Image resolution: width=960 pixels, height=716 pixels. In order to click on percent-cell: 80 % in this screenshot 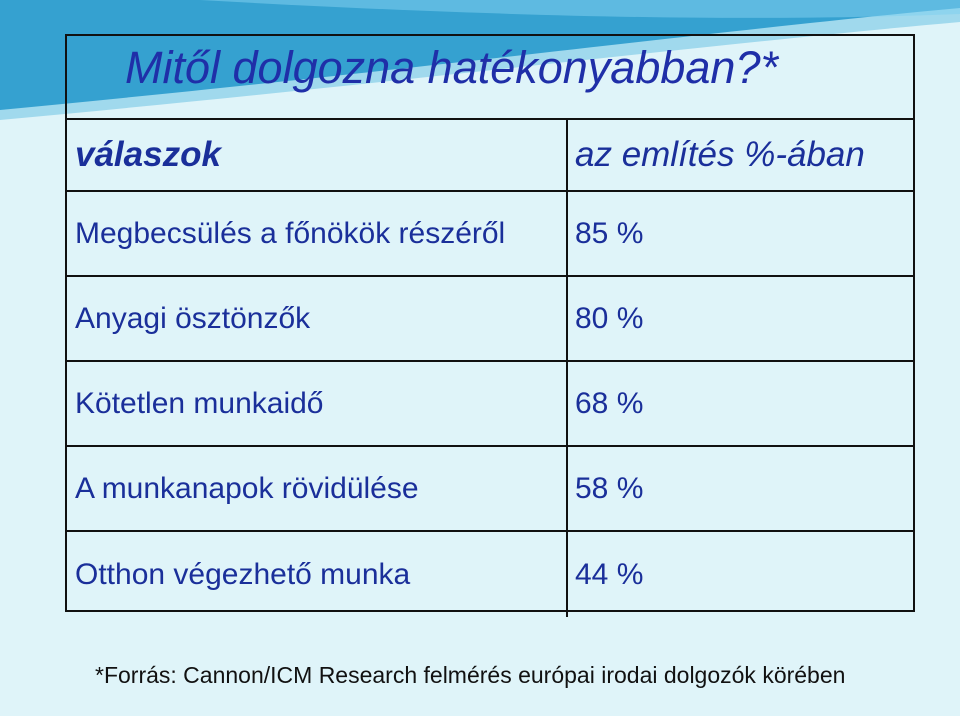, I will do `click(739, 318)`.